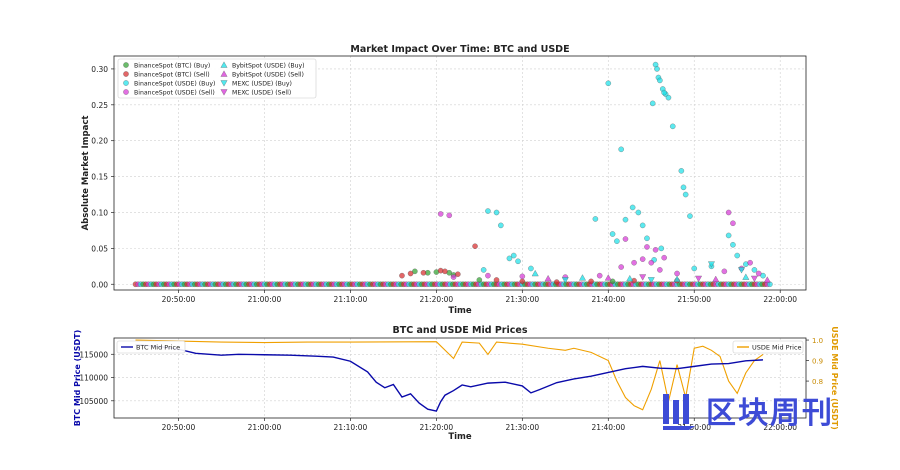 The image size is (900, 470). Describe the element at coordinates (217, 78) in the screenshot. I see `impact-legend-box` at that location.